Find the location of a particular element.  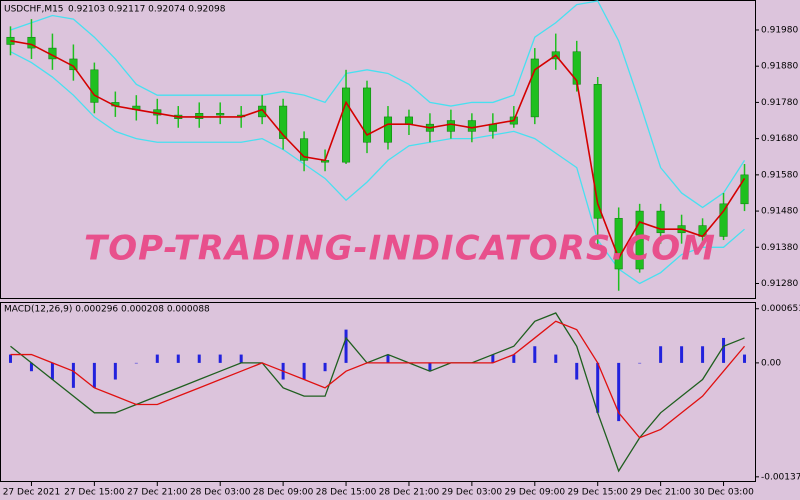

watermark: TOP-TRADING-INDICATORS.COM is located at coordinates (400, 249).